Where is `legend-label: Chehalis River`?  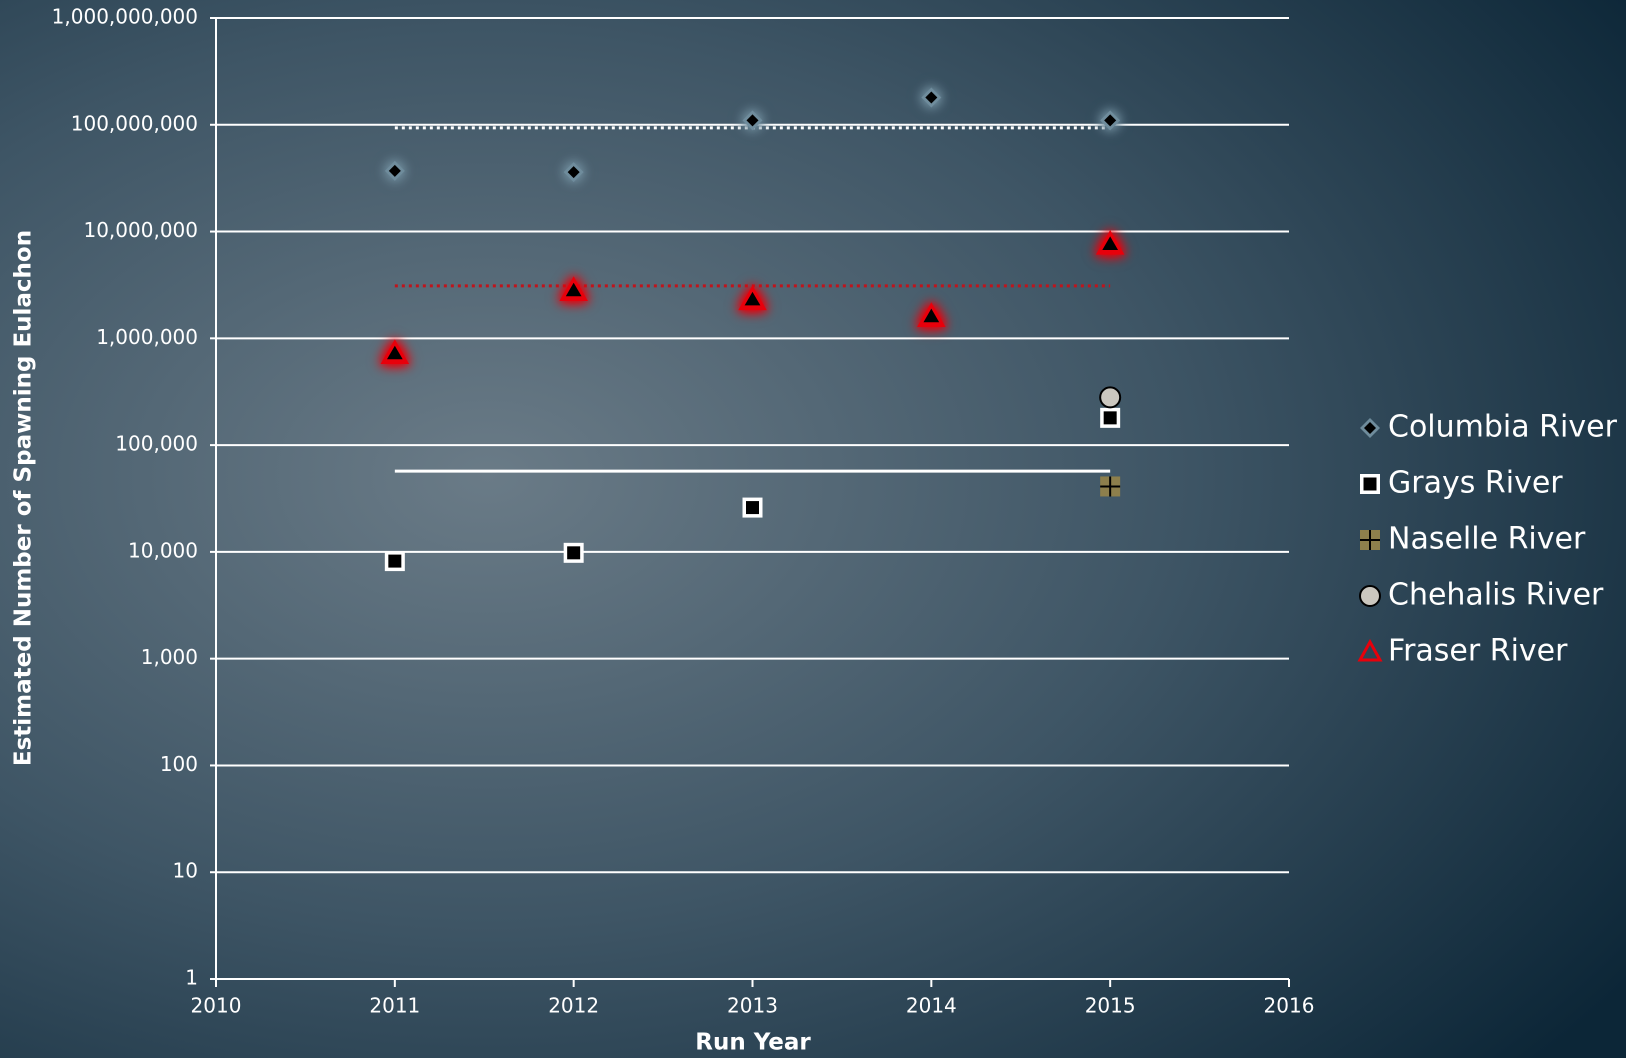 legend-label: Chehalis River is located at coordinates (1496, 595).